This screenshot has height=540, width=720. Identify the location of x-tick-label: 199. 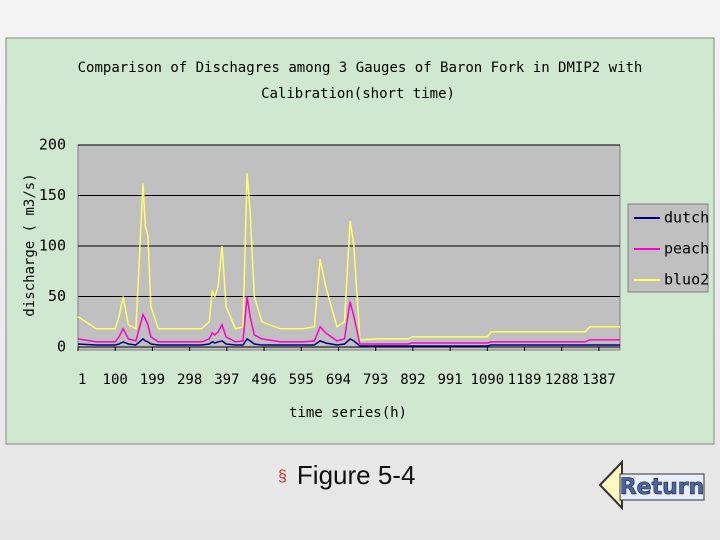
(152, 380).